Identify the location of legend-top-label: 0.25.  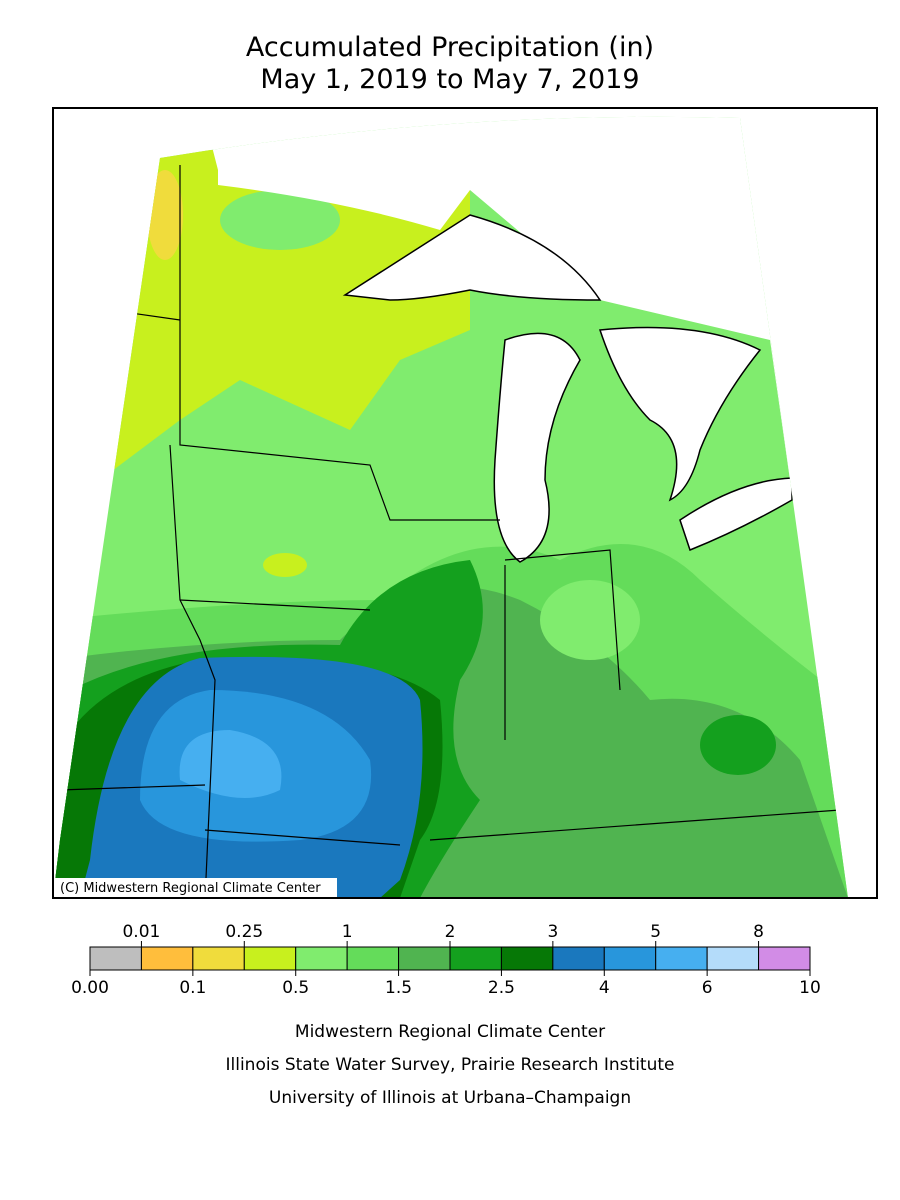
(244, 932).